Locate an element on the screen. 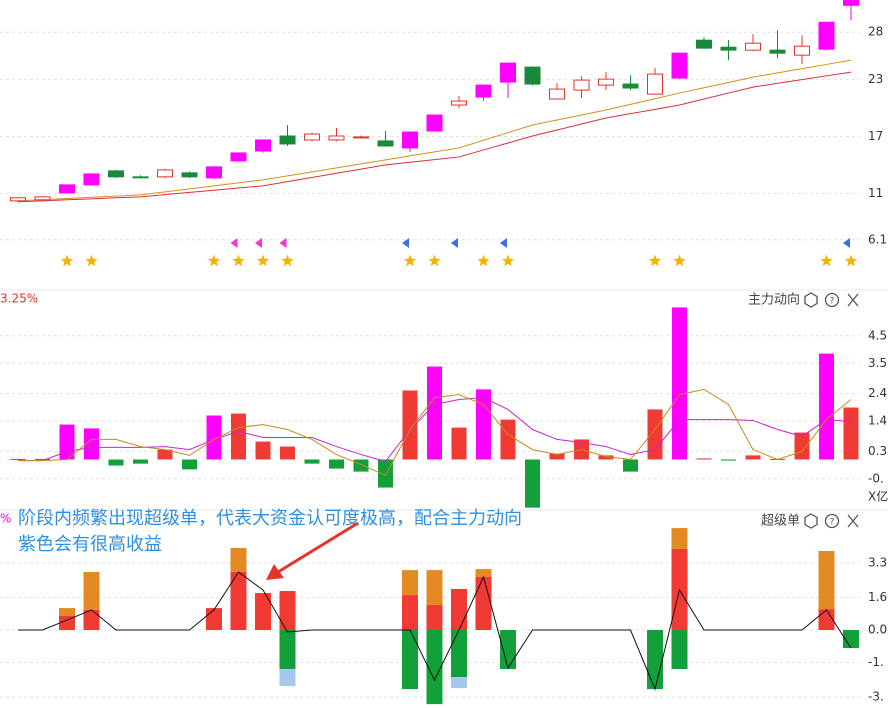  y-tick-label: 17 is located at coordinates (875, 136).